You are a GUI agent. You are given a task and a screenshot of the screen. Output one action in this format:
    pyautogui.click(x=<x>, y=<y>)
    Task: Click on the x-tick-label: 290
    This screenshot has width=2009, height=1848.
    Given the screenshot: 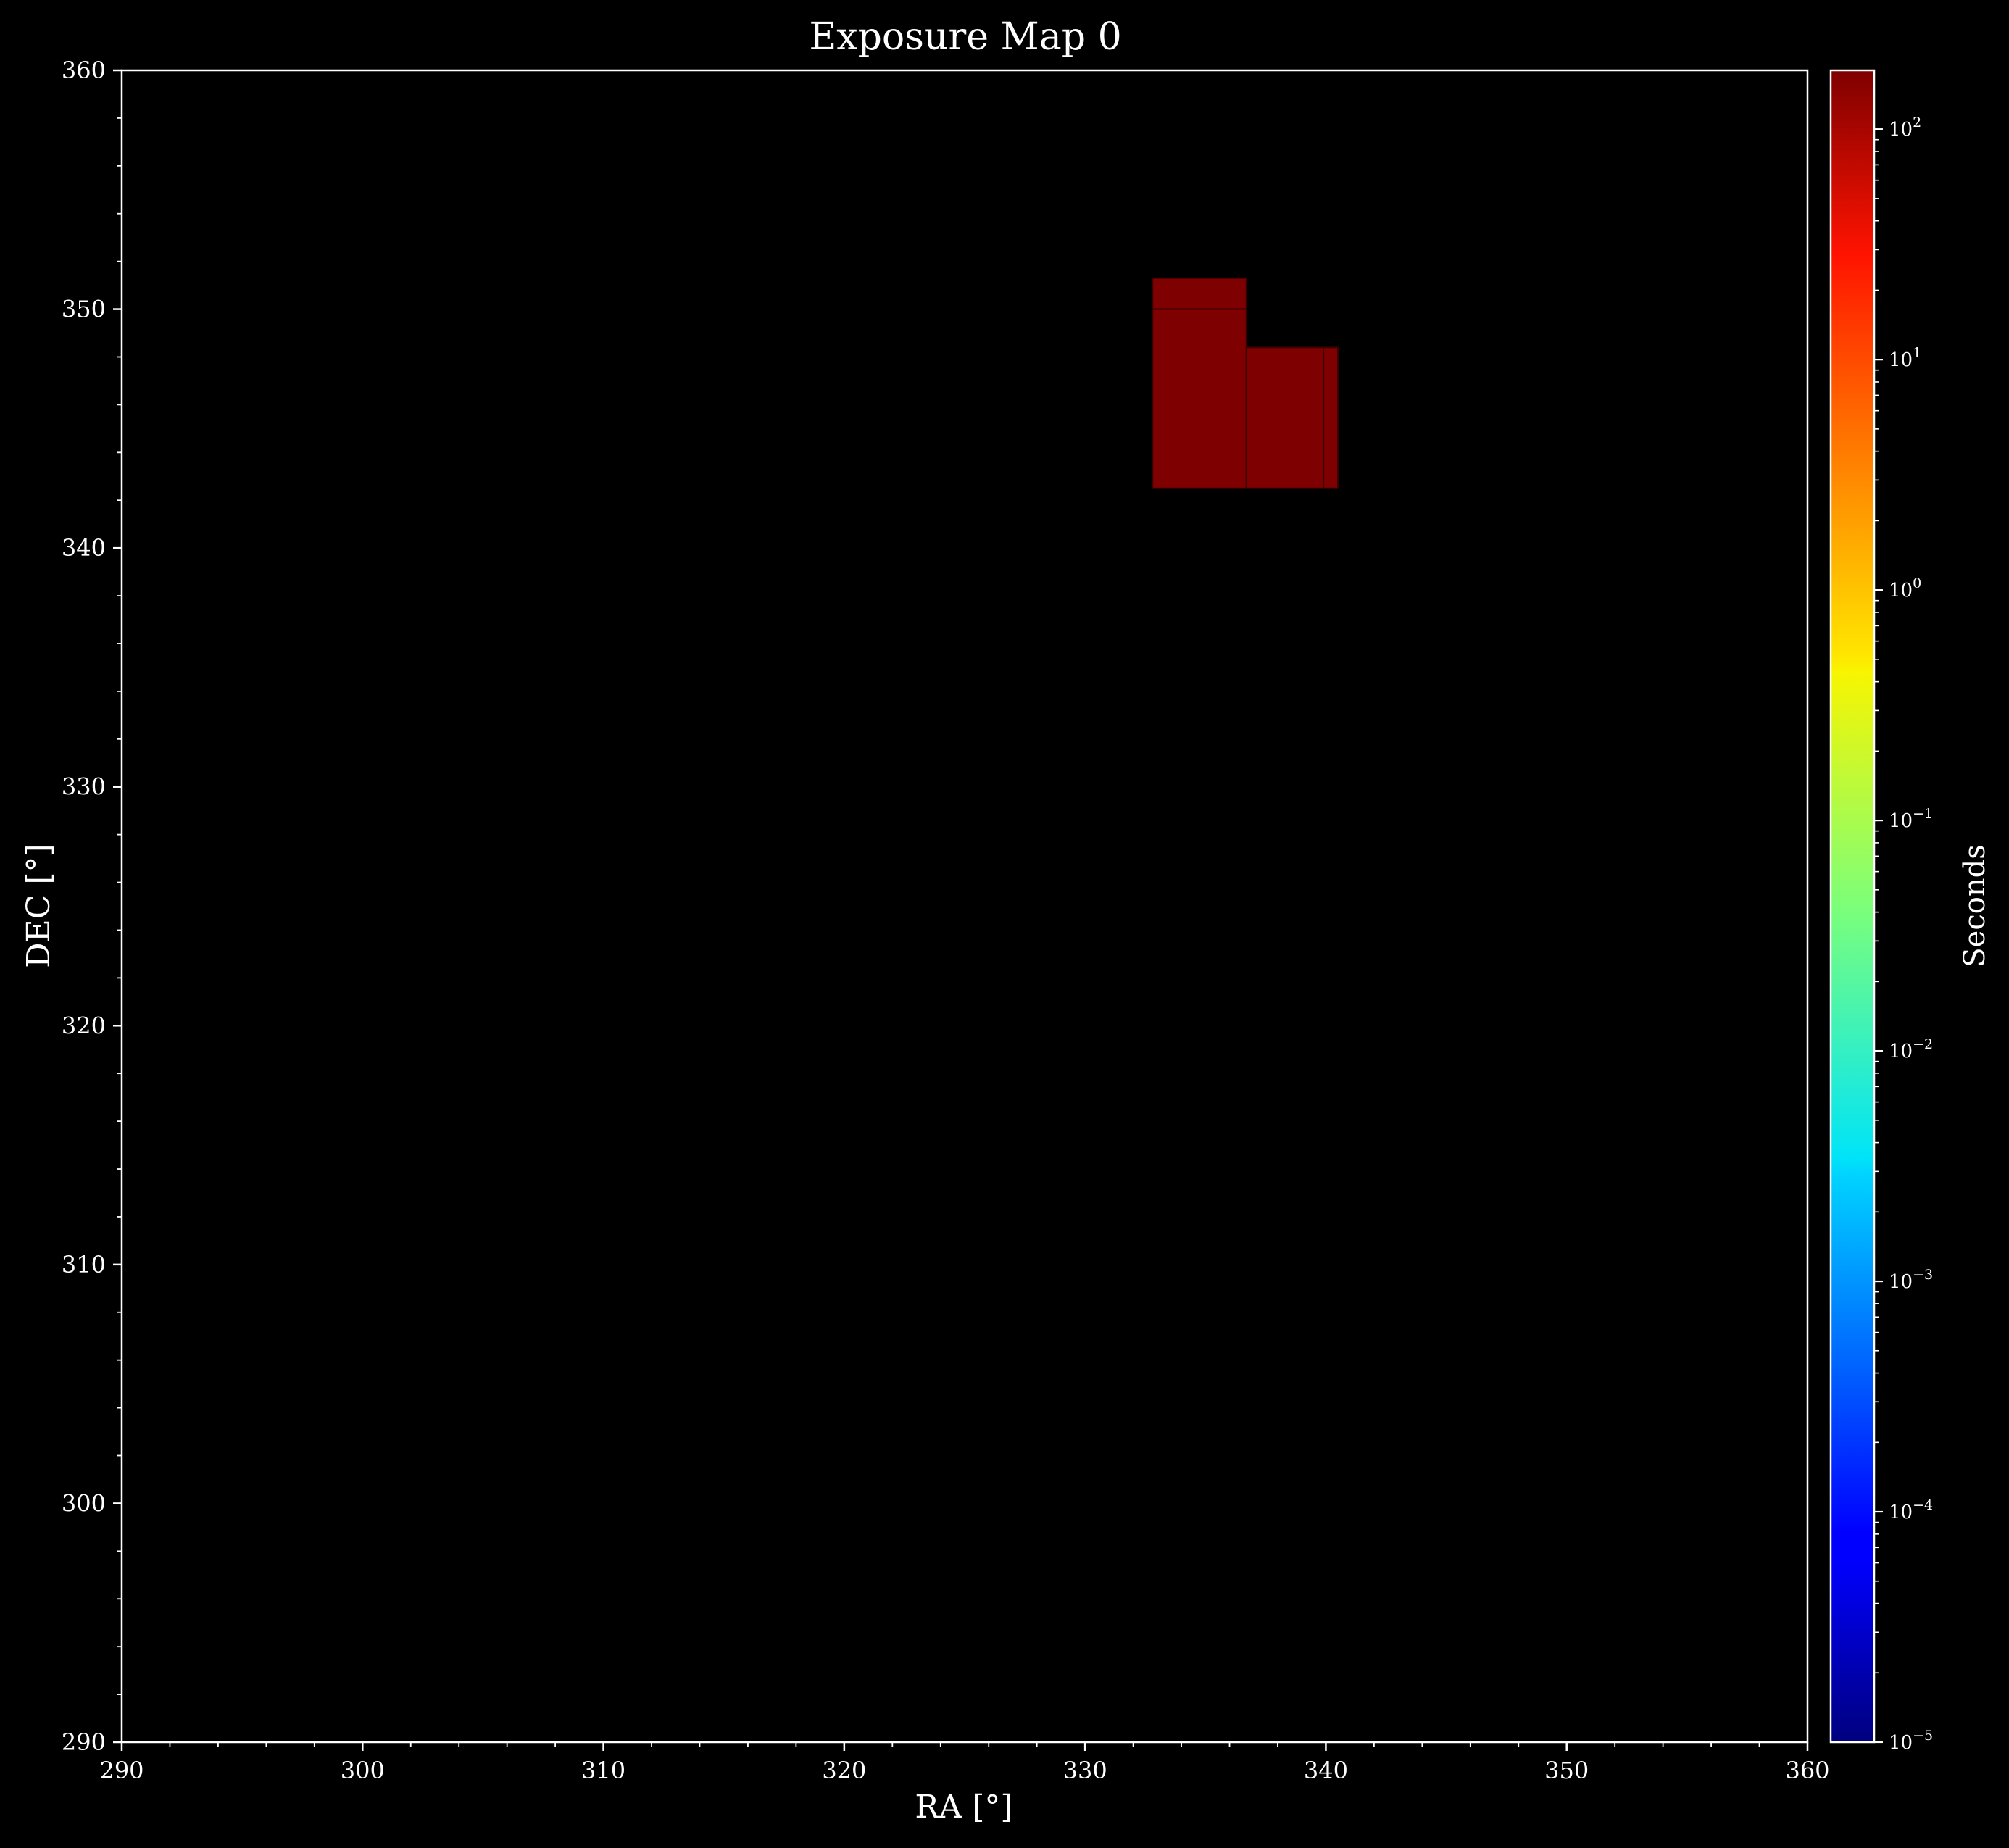 What is the action you would take?
    pyautogui.click(x=121, y=1770)
    